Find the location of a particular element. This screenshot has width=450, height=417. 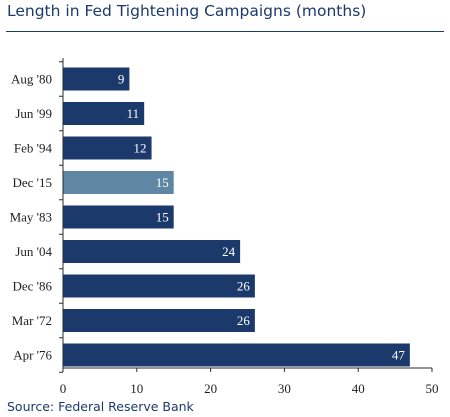

x-tick-label: 10 is located at coordinates (136, 388).